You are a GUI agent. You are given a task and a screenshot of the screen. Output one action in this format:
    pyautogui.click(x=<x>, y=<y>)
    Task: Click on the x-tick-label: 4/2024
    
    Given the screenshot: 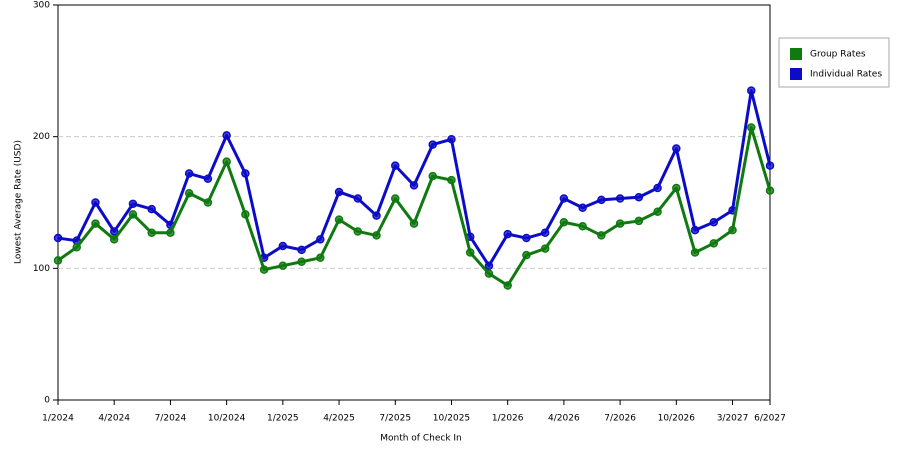 What is the action you would take?
    pyautogui.click(x=114, y=419)
    